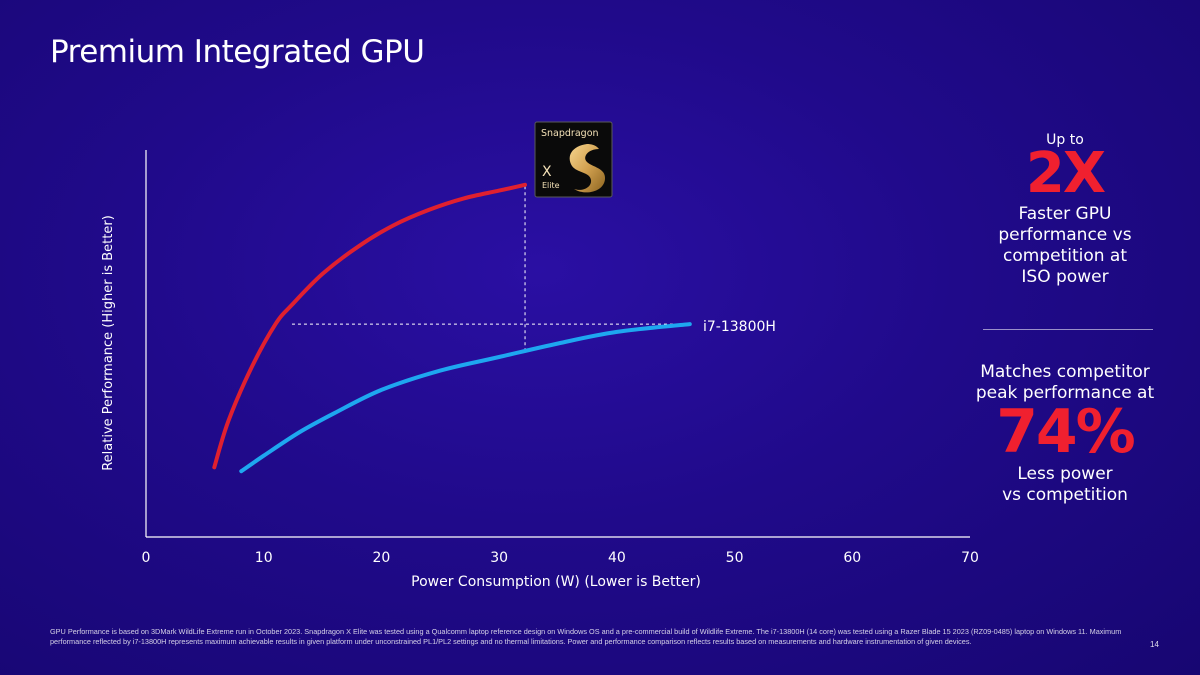 The height and width of the screenshot is (675, 1200). I want to click on callout-2x-line: ISO power, so click(1065, 277).